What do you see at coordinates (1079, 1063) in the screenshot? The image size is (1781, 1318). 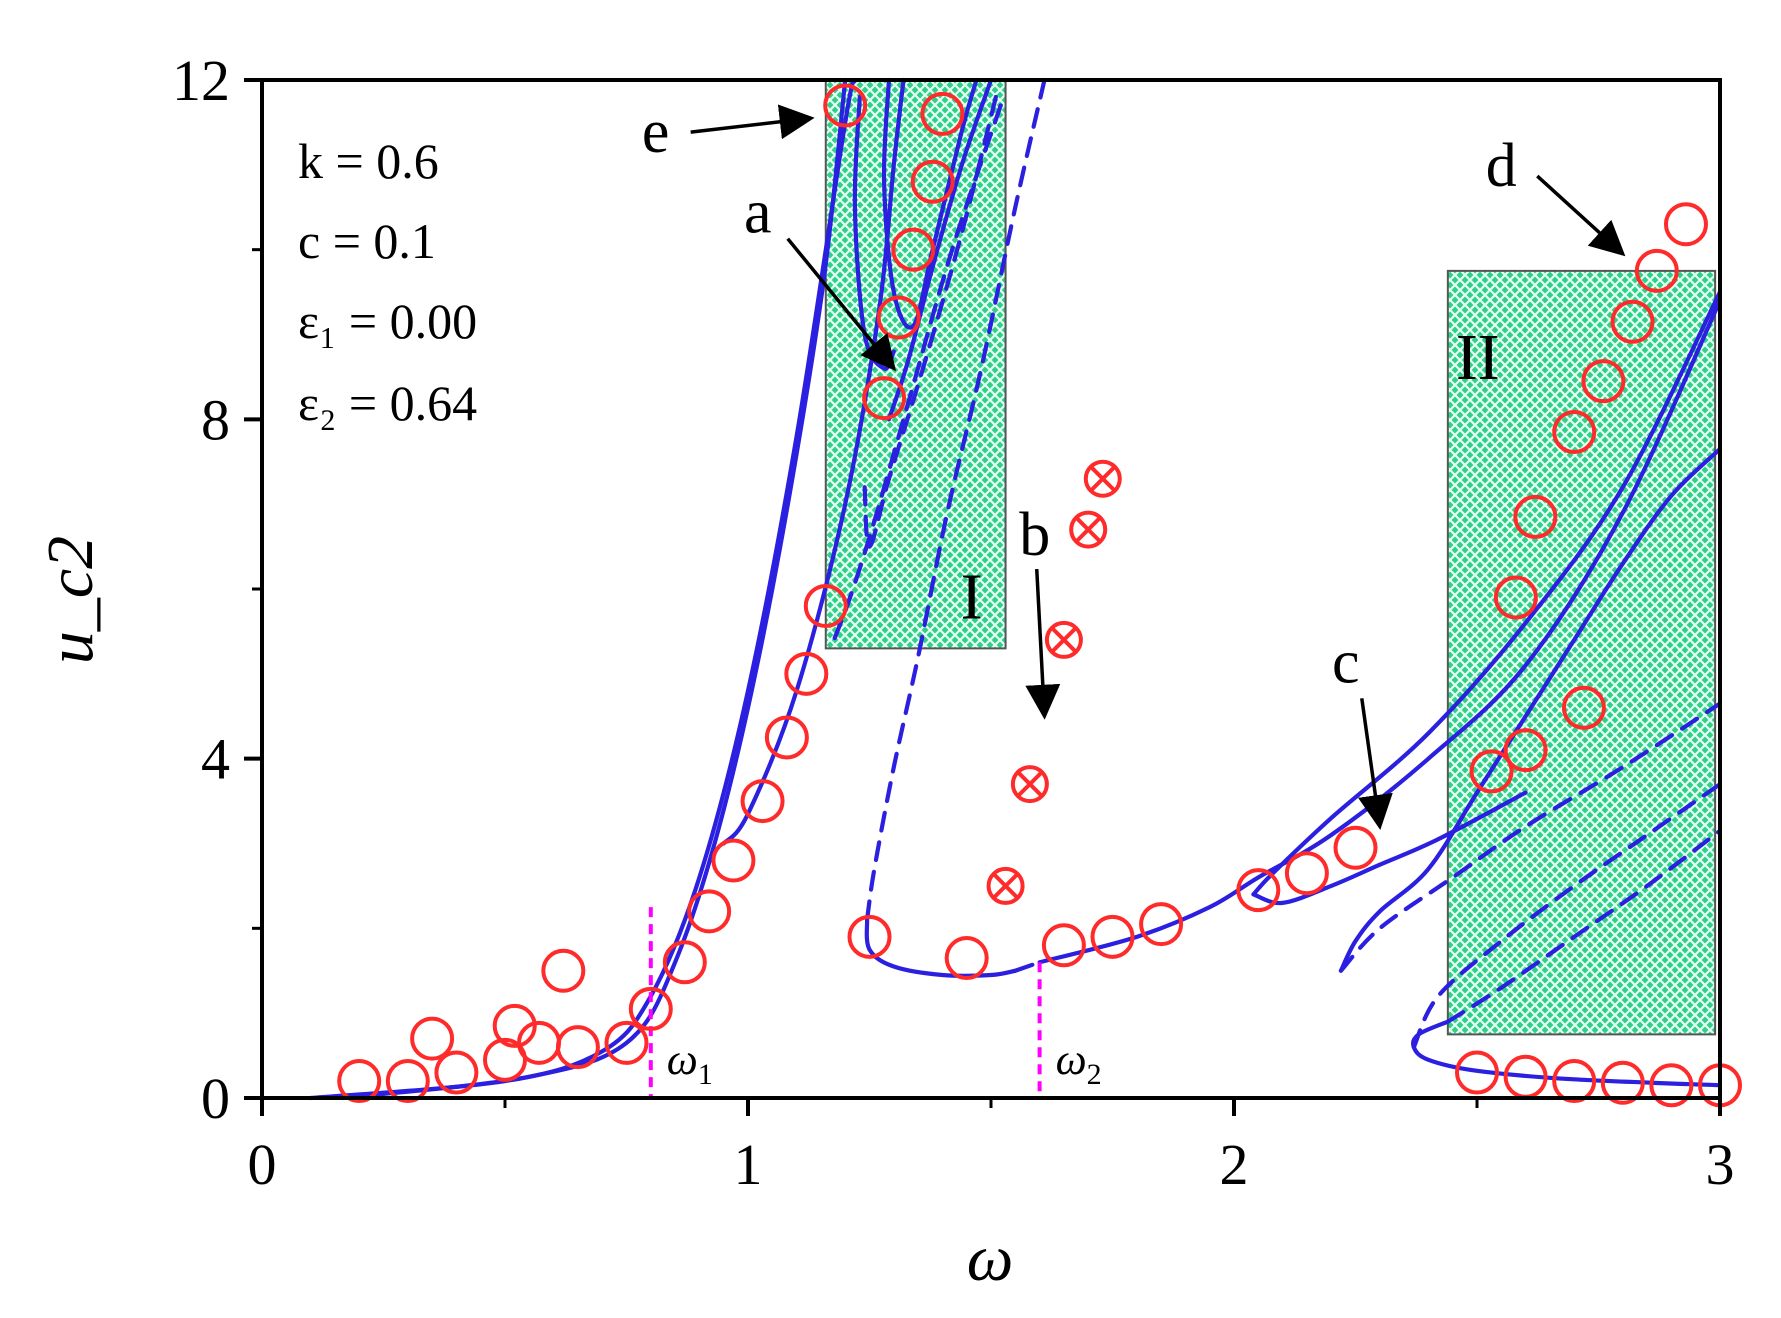 I see `omega-marker-label-2: ω2` at bounding box center [1079, 1063].